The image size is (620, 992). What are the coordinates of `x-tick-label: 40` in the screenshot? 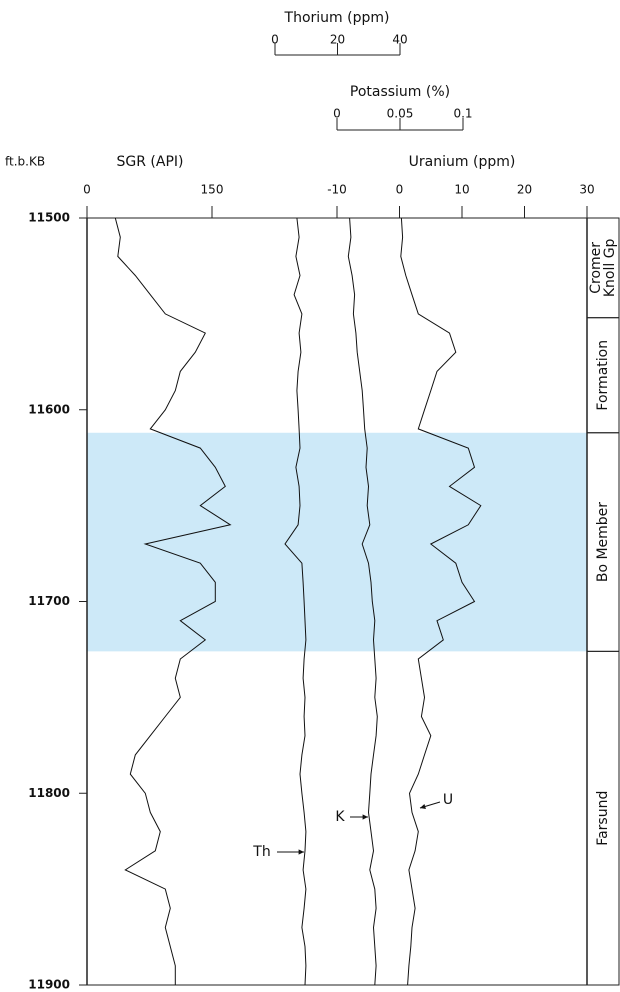 It's located at (399, 40).